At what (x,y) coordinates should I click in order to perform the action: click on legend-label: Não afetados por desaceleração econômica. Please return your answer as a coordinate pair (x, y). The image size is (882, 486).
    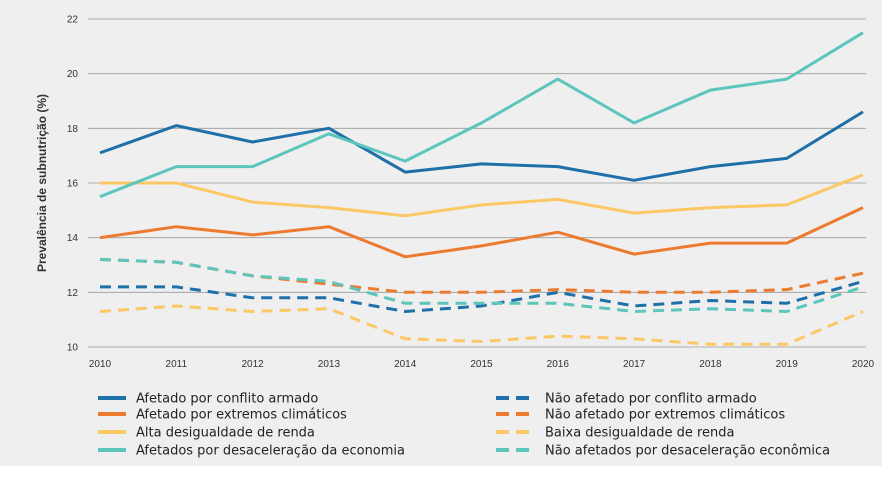
    Looking at the image, I should click on (687, 451).